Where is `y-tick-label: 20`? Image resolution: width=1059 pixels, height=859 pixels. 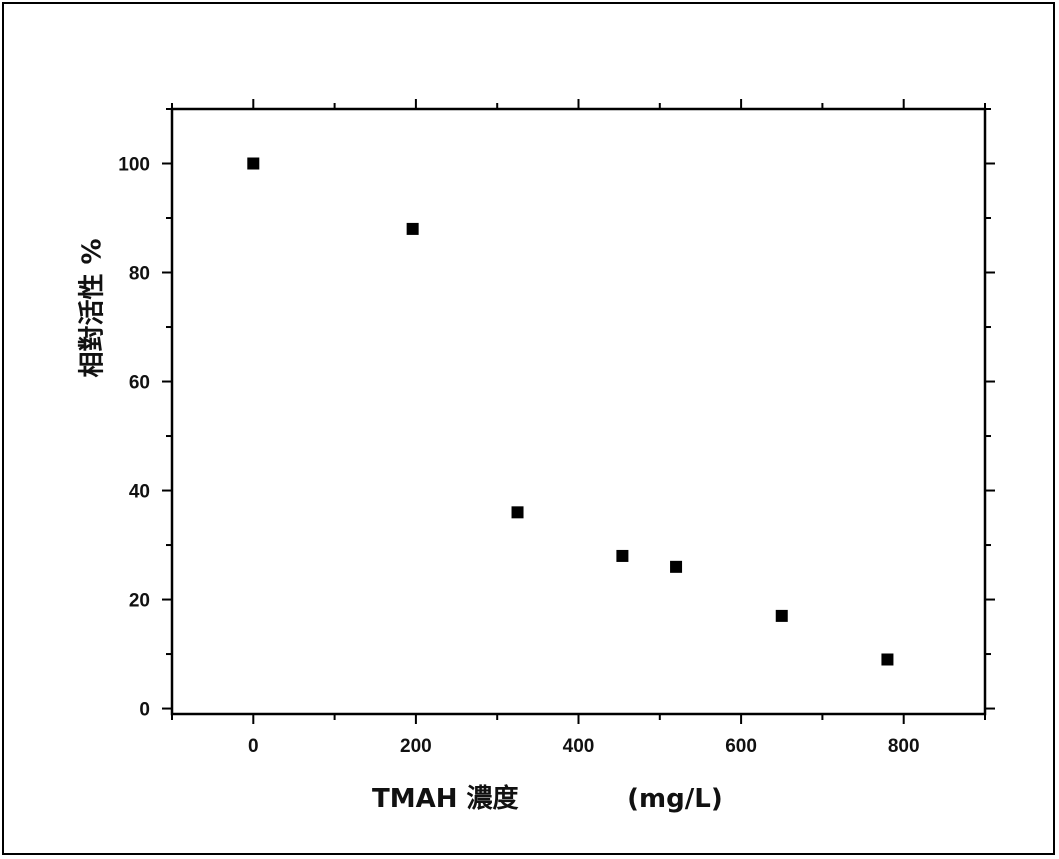 y-tick-label: 20 is located at coordinates (139, 601).